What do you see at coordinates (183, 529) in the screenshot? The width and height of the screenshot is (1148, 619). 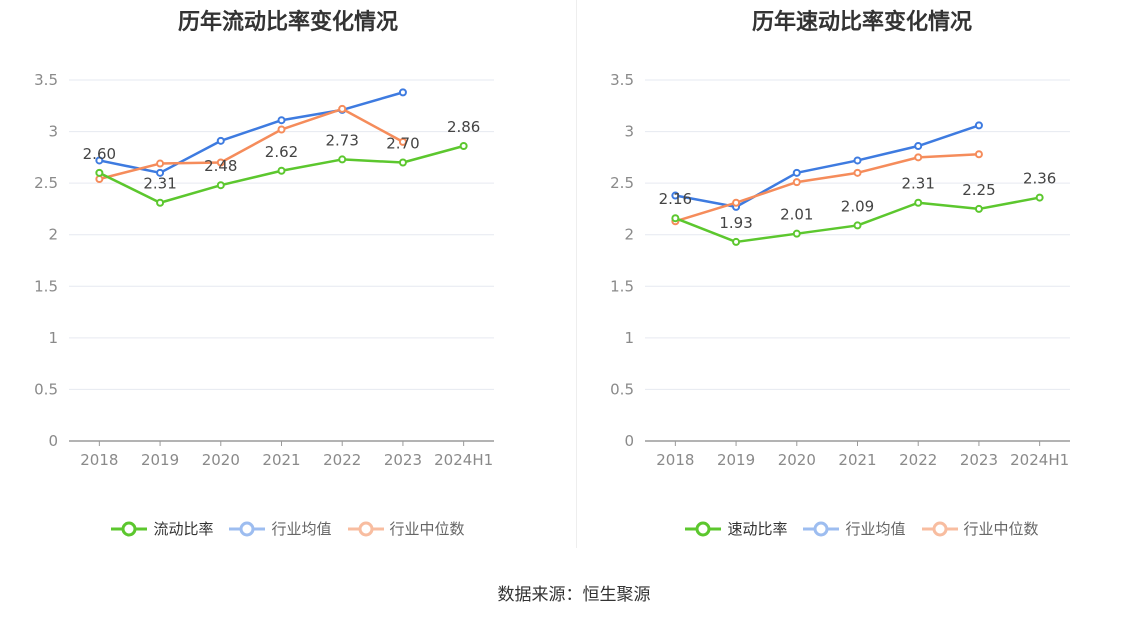 I see `legend-label: 流动比率` at bounding box center [183, 529].